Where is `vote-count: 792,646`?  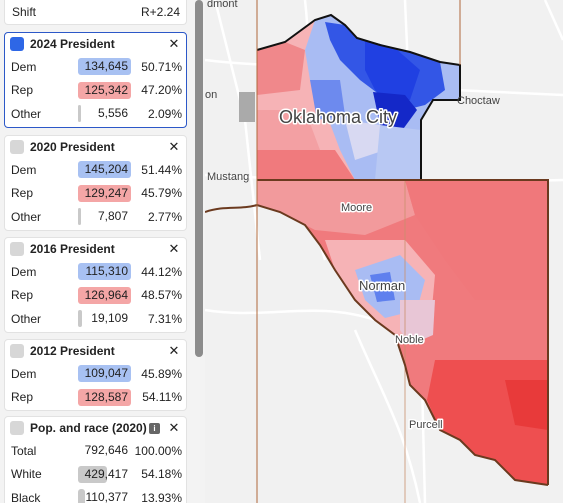 vote-count: 792,646 is located at coordinates (106, 450).